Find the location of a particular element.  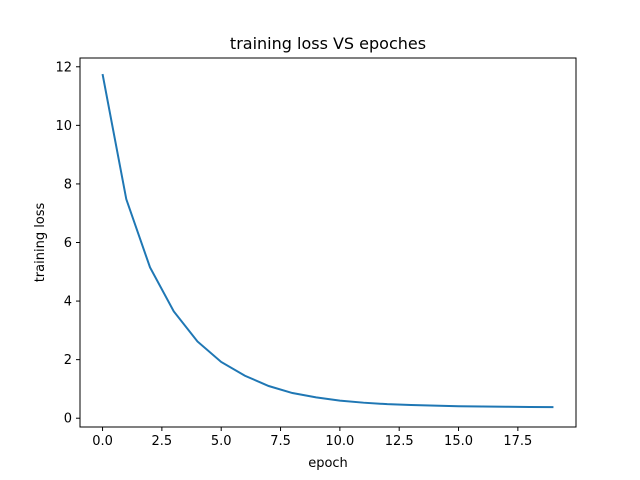

y-axis-label: training loss is located at coordinates (40, 242).